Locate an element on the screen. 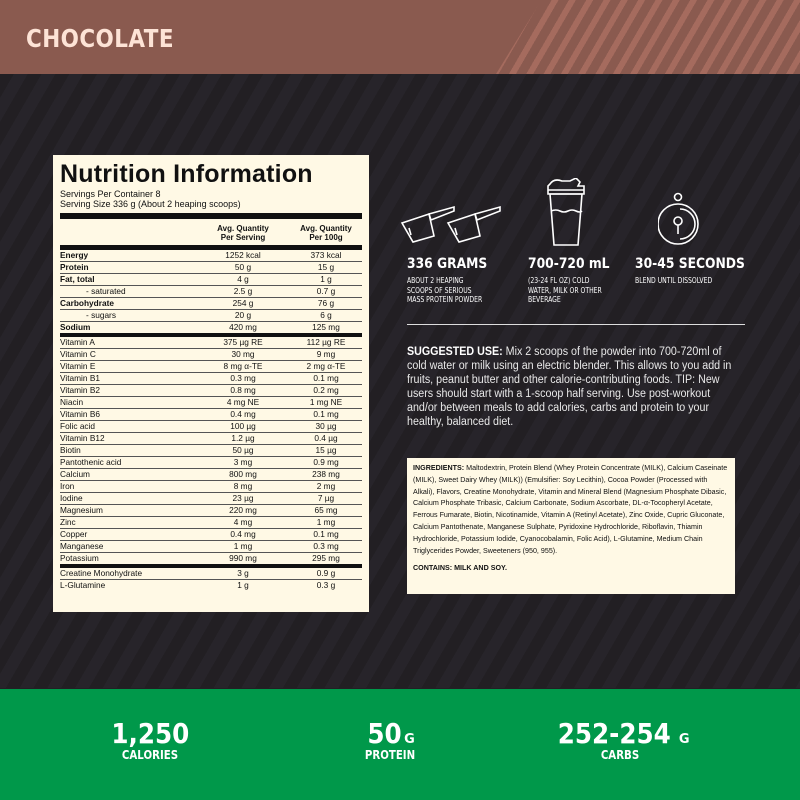  nutrition-row: - saturated 2.5 g 0.7 g is located at coordinates (211, 292).